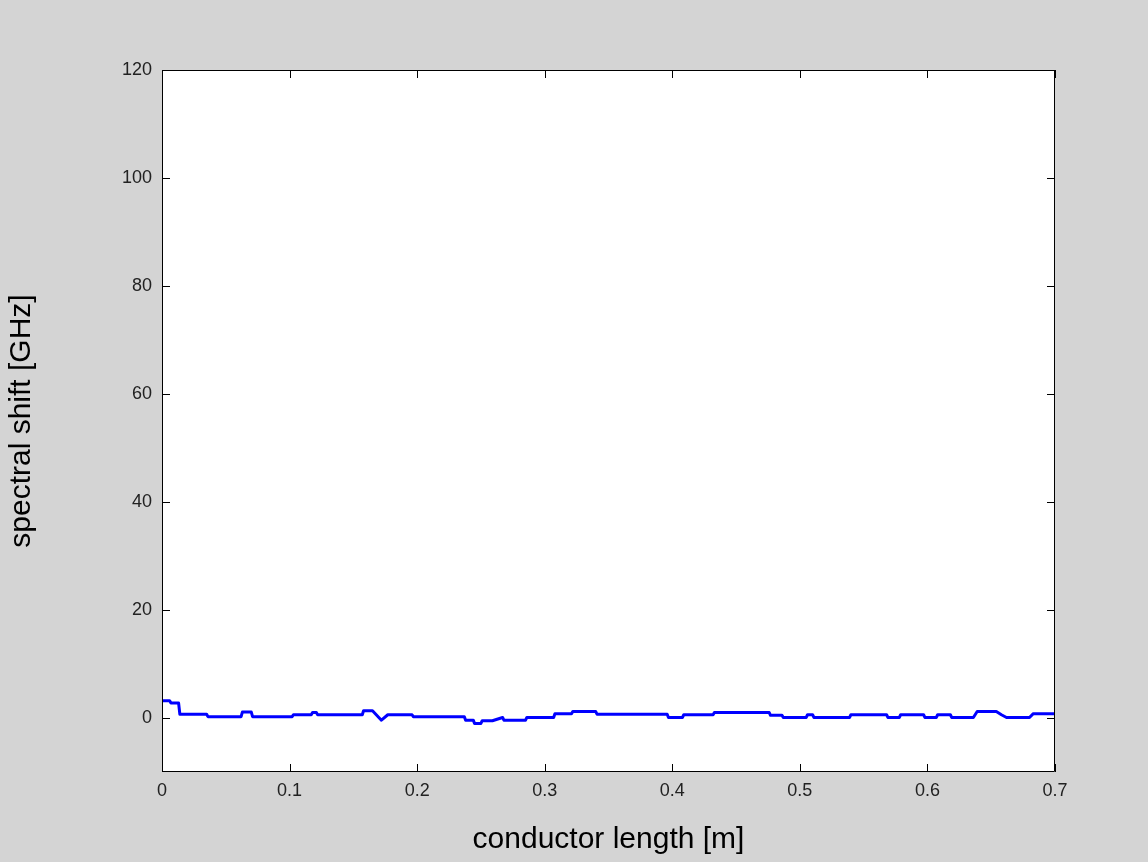 Image resolution: width=1148 pixels, height=862 pixels. What do you see at coordinates (136, 176) in the screenshot?
I see `y-tick-label: 100` at bounding box center [136, 176].